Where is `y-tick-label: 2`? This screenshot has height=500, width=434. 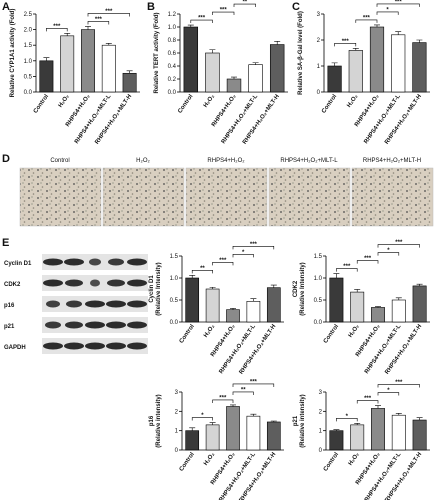 y-tick-label: 2 is located at coordinates (319, 41).